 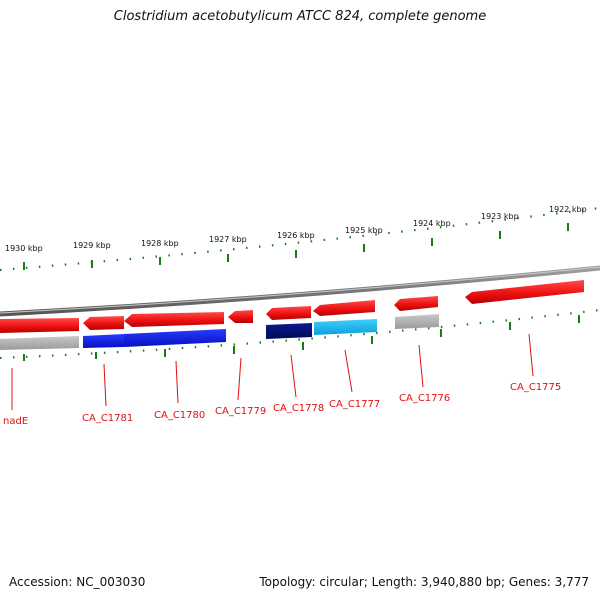 What do you see at coordinates (364, 230) in the screenshot?
I see `kbp-label-1925: 1925 kbp` at bounding box center [364, 230].